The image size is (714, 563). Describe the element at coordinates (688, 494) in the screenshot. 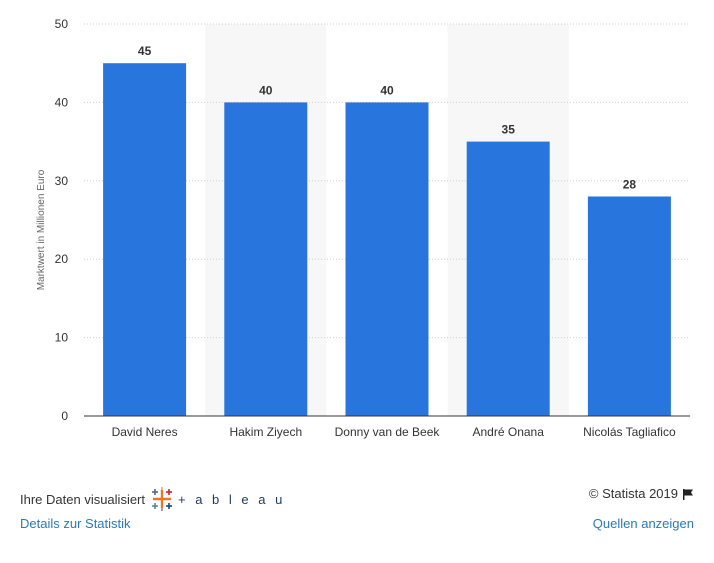

I see `flag-icon` at that location.